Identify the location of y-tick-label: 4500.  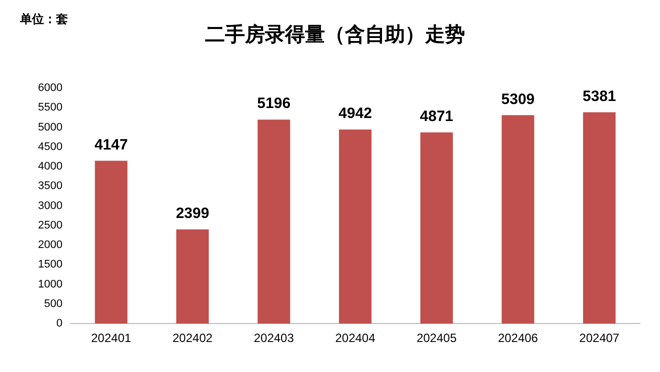
(50, 146).